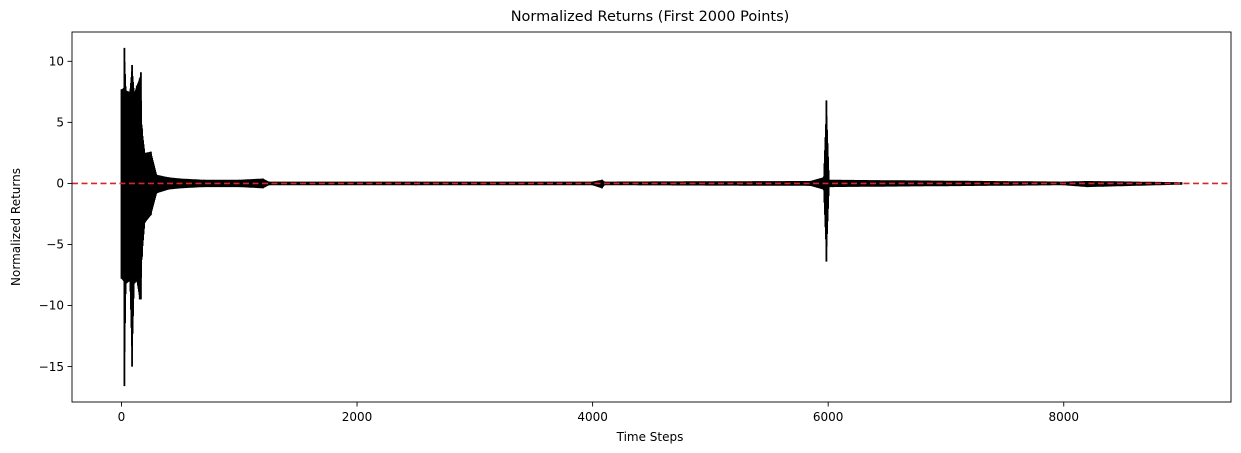 This screenshot has height=453, width=1241. What do you see at coordinates (60, 184) in the screenshot?
I see `y-tick-label: 0` at bounding box center [60, 184].